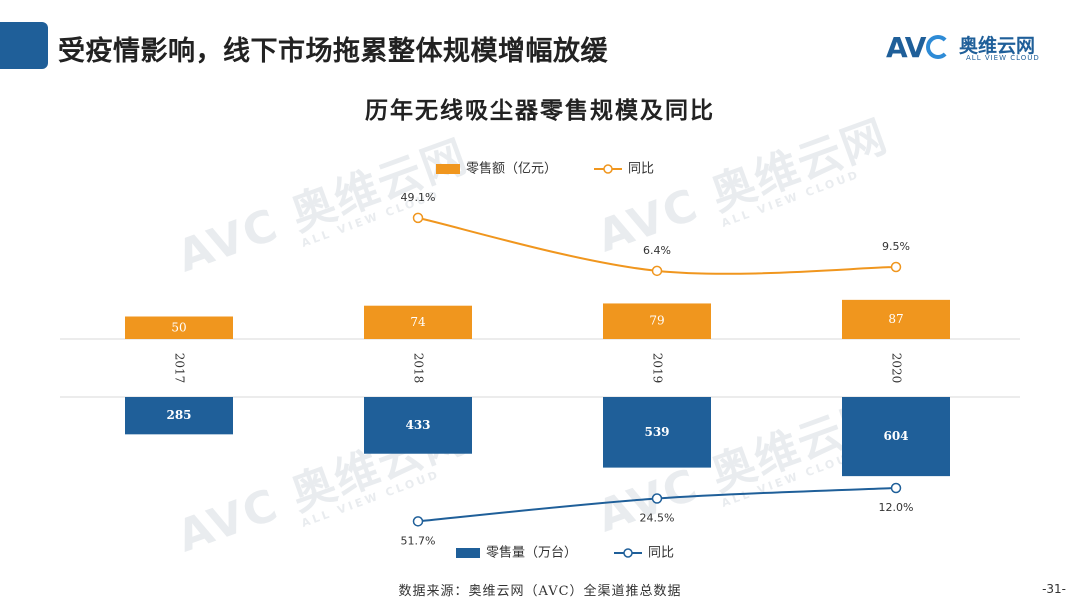  I want to click on brand-logo: AV 奥维云网 ALL VIEW CLOUD, so click(966, 51).